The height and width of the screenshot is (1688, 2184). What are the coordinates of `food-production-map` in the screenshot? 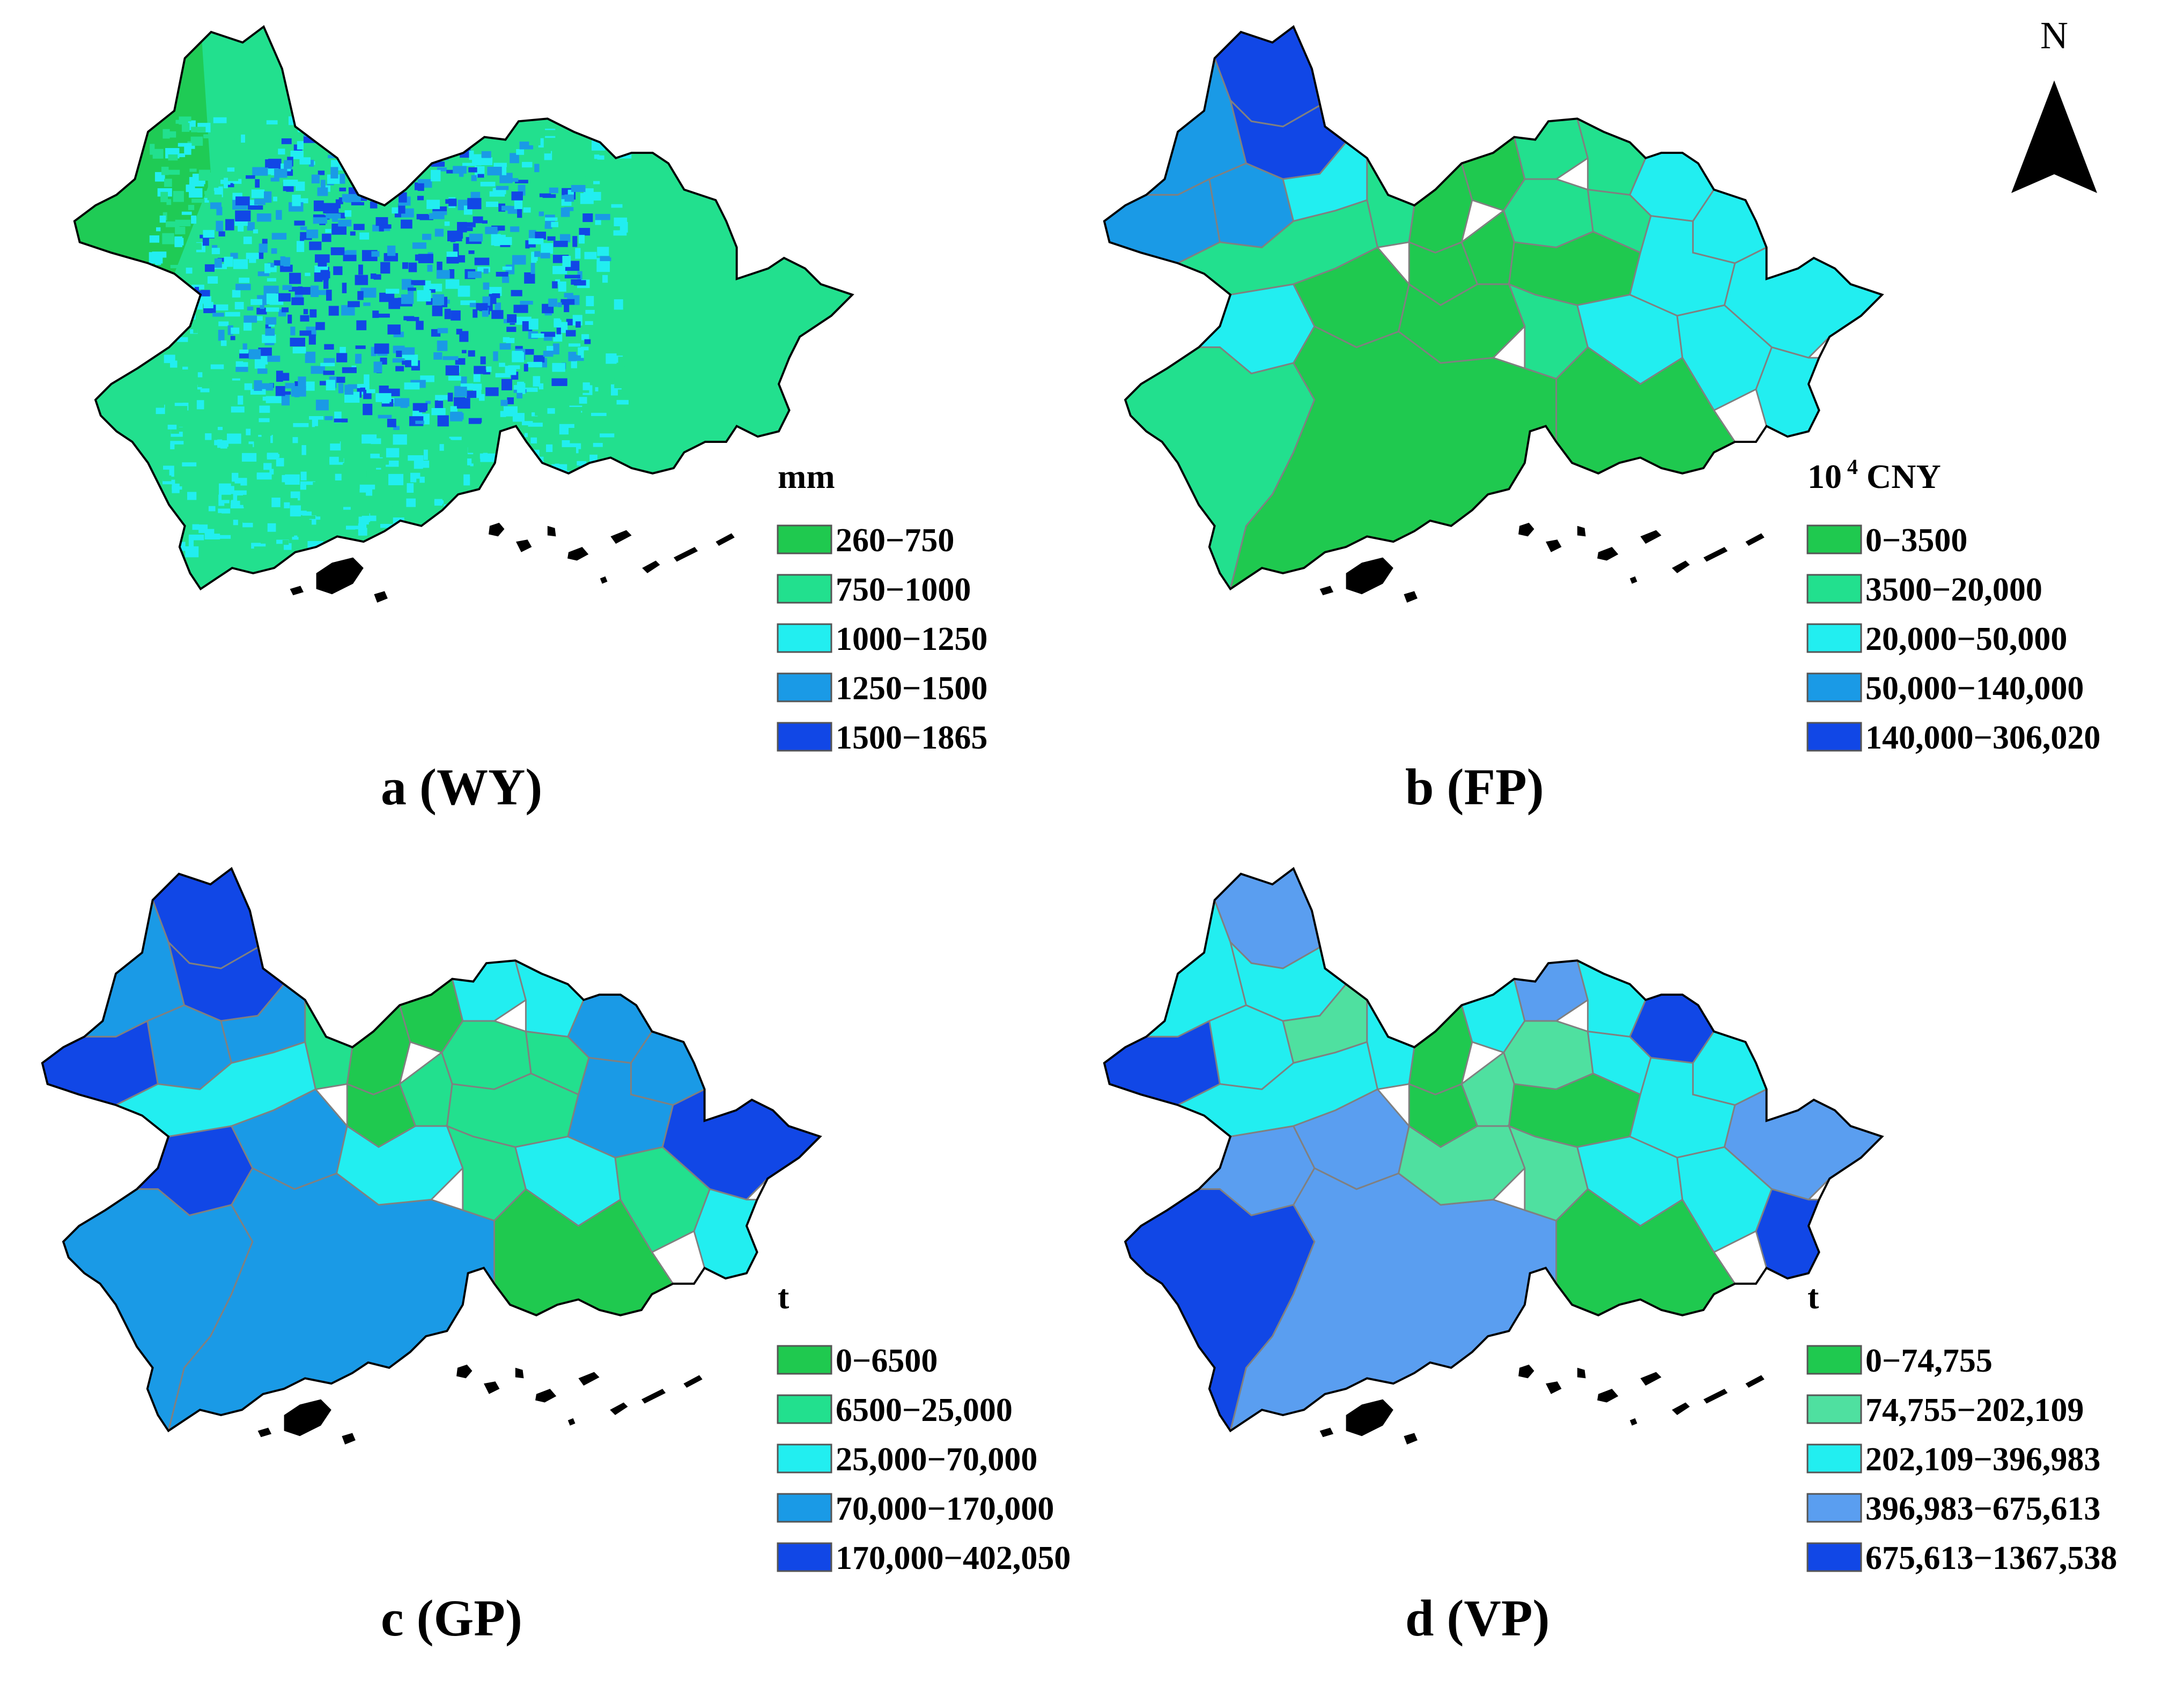 It's located at (1493, 314).